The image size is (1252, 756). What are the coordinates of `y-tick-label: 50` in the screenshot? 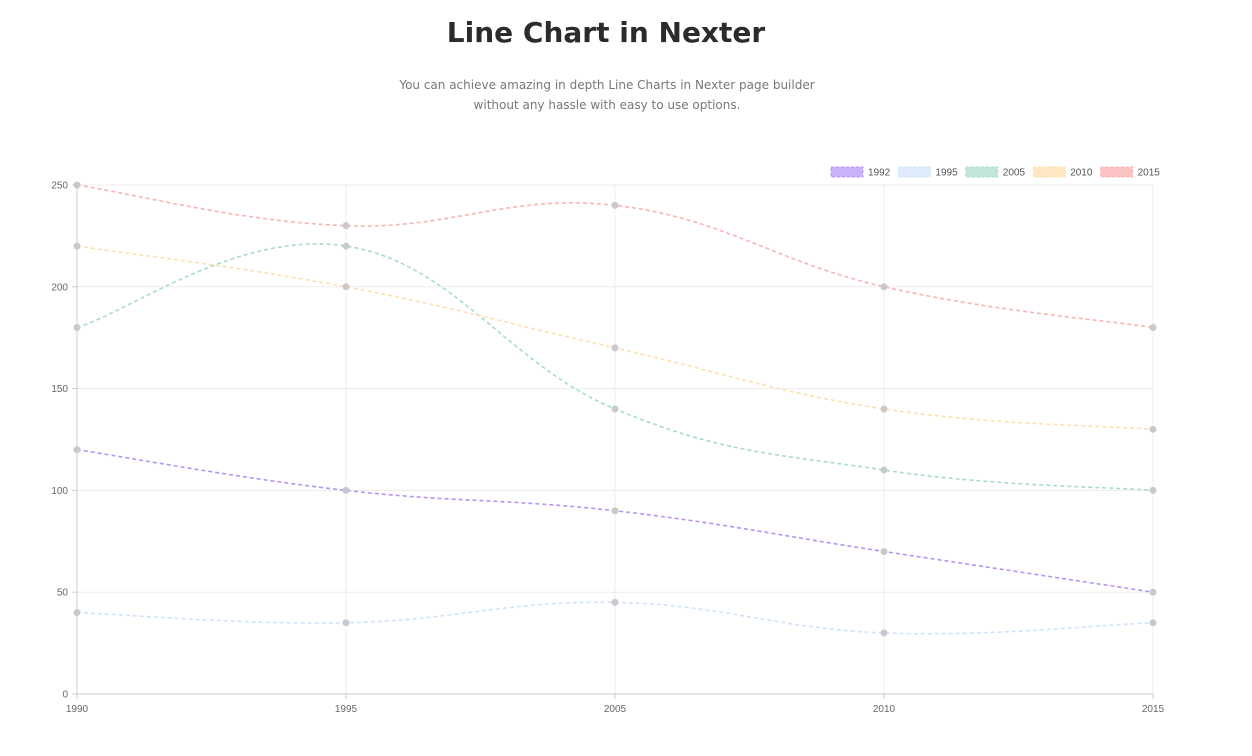 It's located at (63, 593).